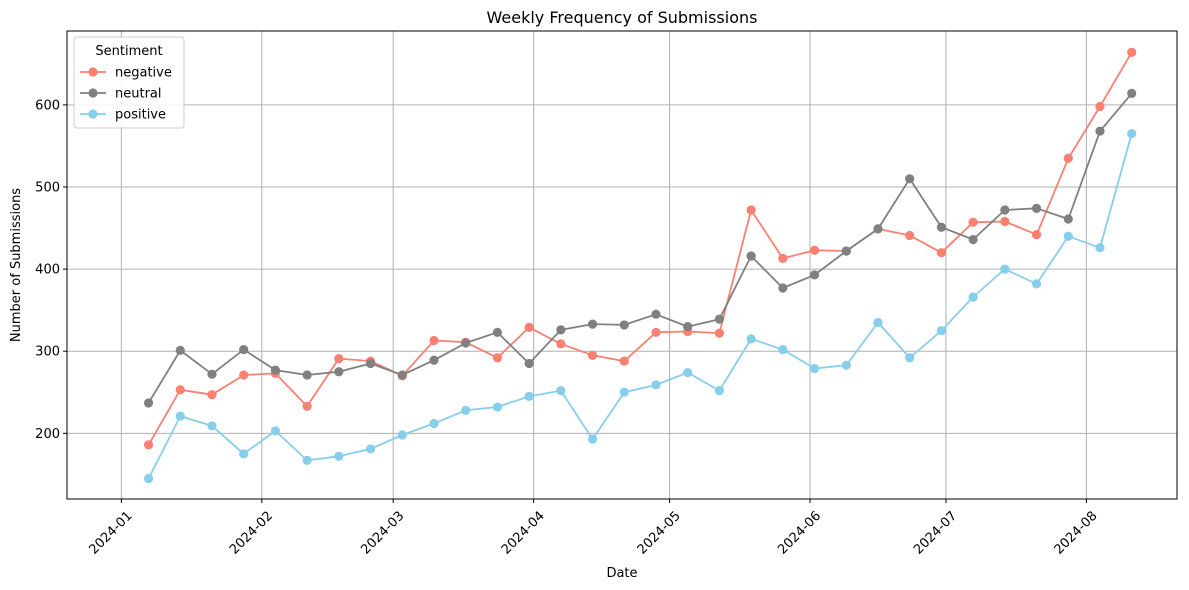  I want to click on legend-item-negative: negative, so click(126, 73).